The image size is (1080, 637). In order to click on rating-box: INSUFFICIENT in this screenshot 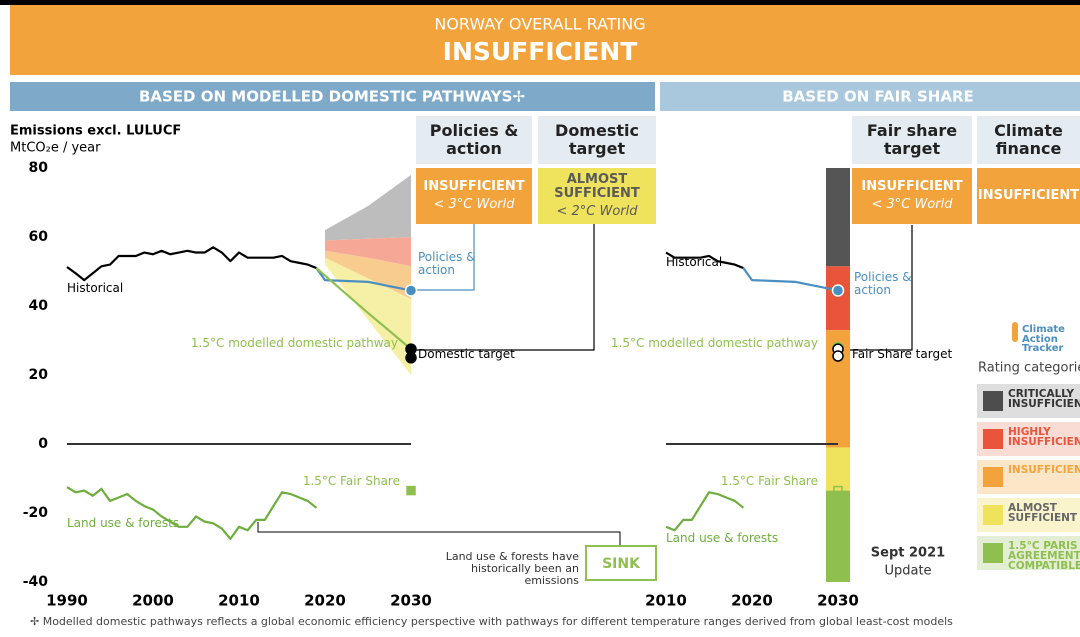, I will do `click(1028, 196)`.